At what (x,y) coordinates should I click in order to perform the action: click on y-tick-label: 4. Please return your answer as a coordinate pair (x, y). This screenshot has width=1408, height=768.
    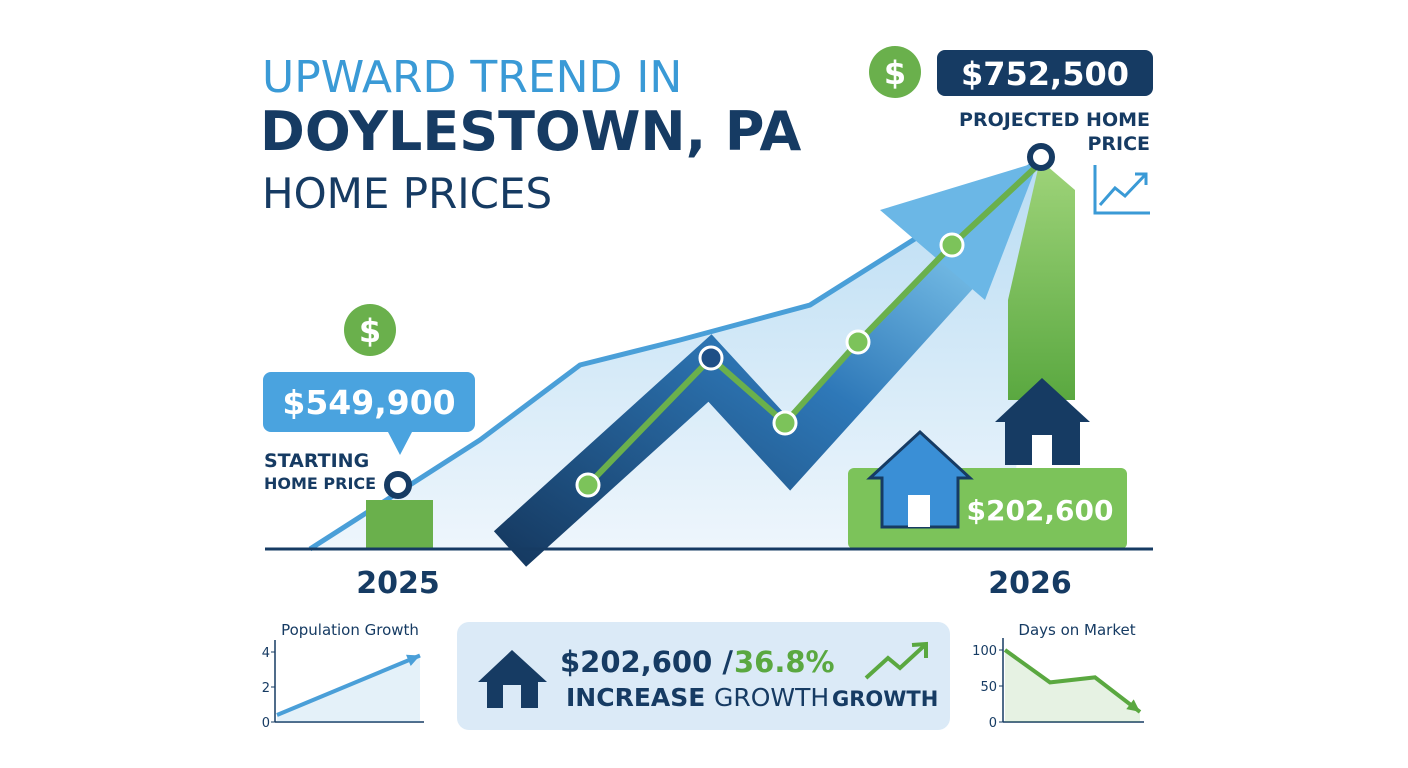
    Looking at the image, I should click on (266, 653).